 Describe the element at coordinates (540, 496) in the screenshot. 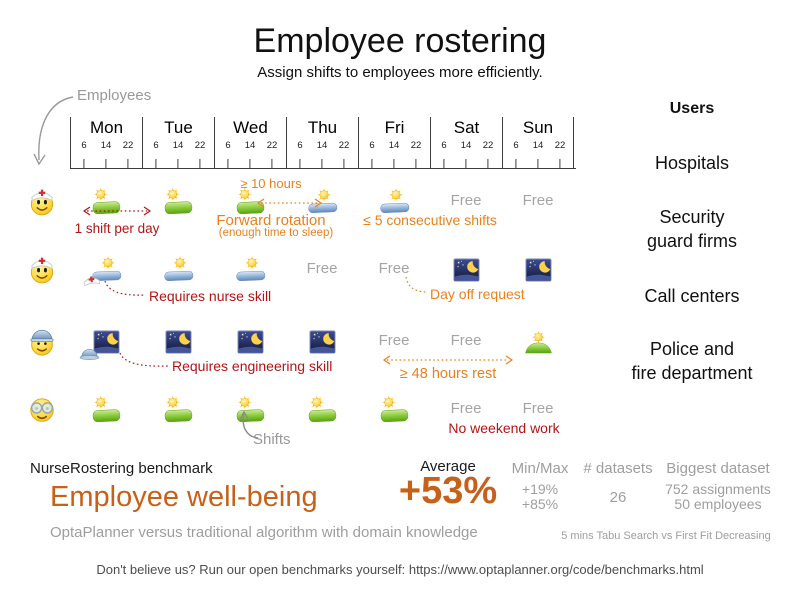

I see `minmax-values: +19% +85%` at that location.